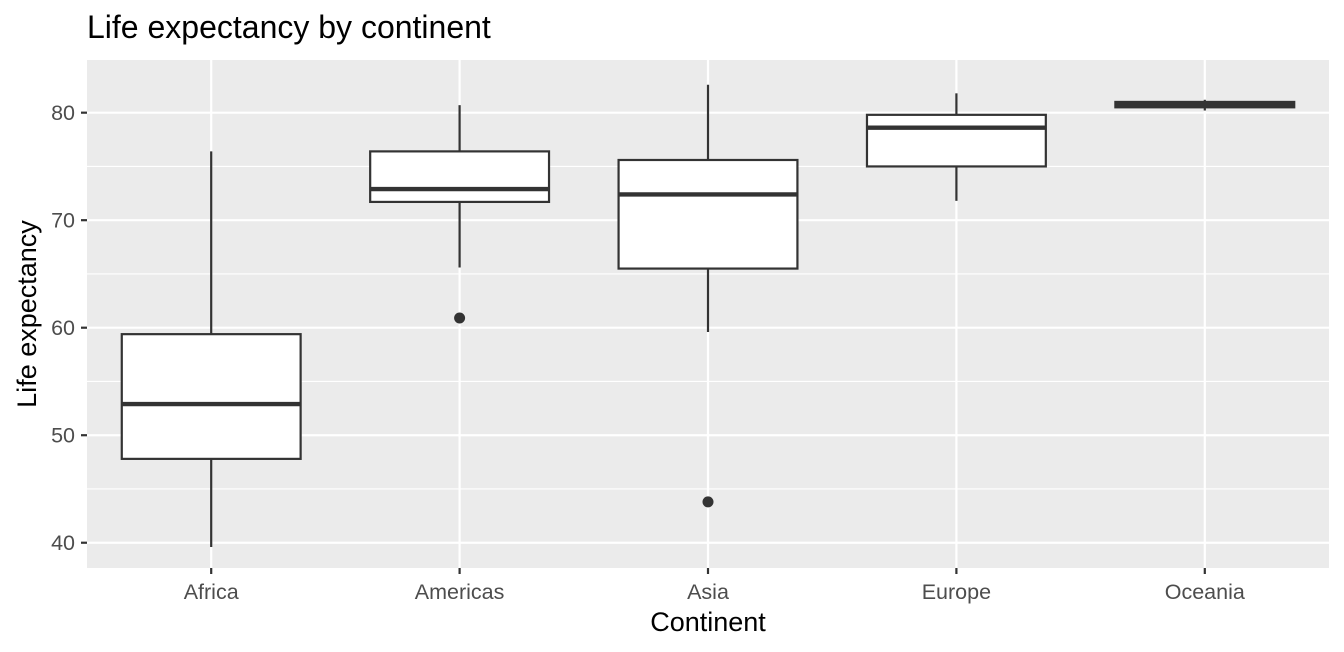  Describe the element at coordinates (27, 314) in the screenshot. I see `y-axis-title: Life expectancy` at that location.